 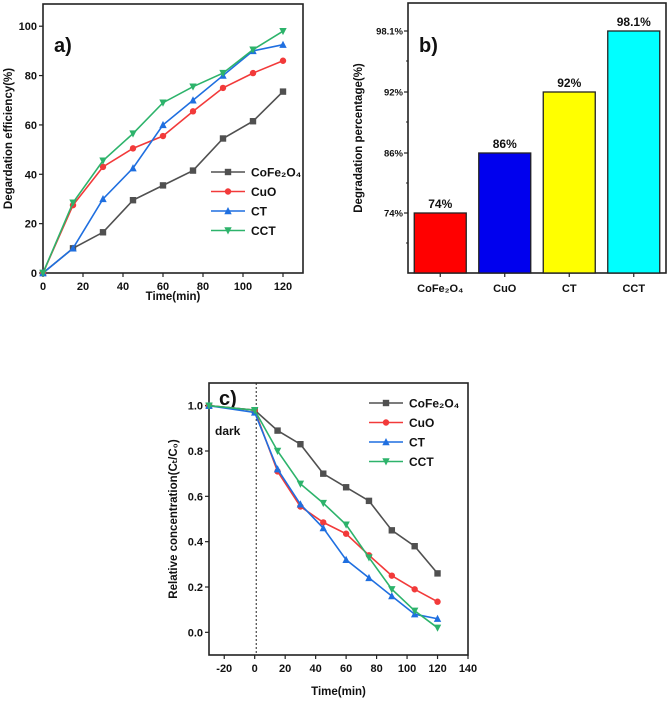 What do you see at coordinates (63, 46) in the screenshot?
I see `panel-label: a)` at bounding box center [63, 46].